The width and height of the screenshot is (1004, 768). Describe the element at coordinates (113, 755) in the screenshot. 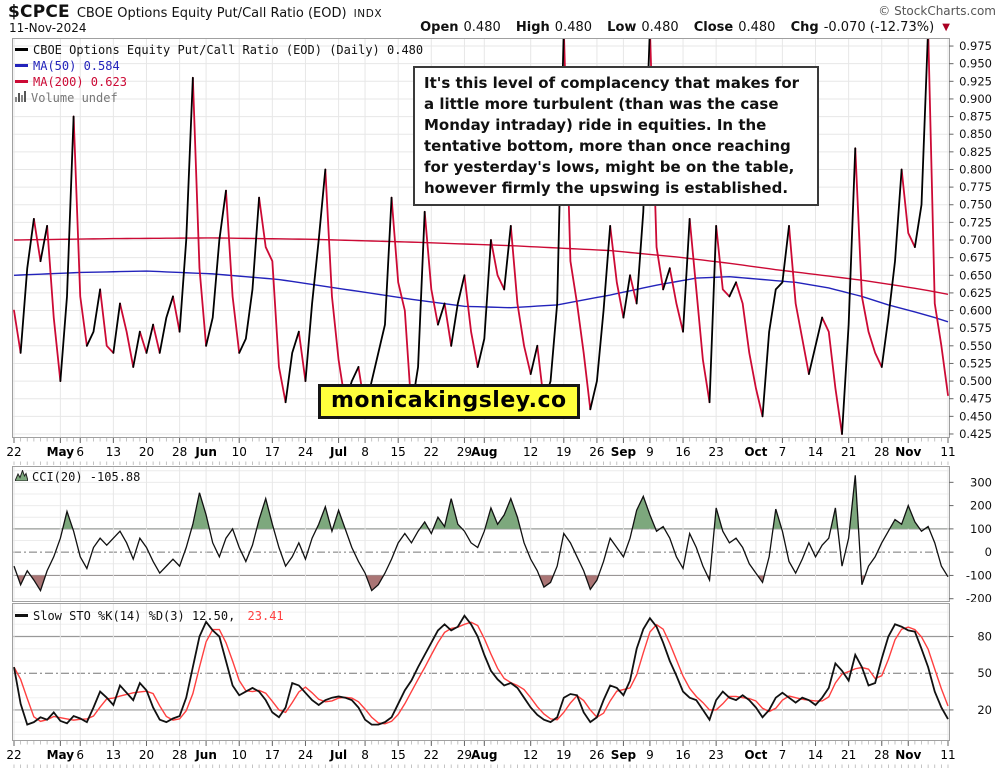

I see `axis-label: 13` at that location.